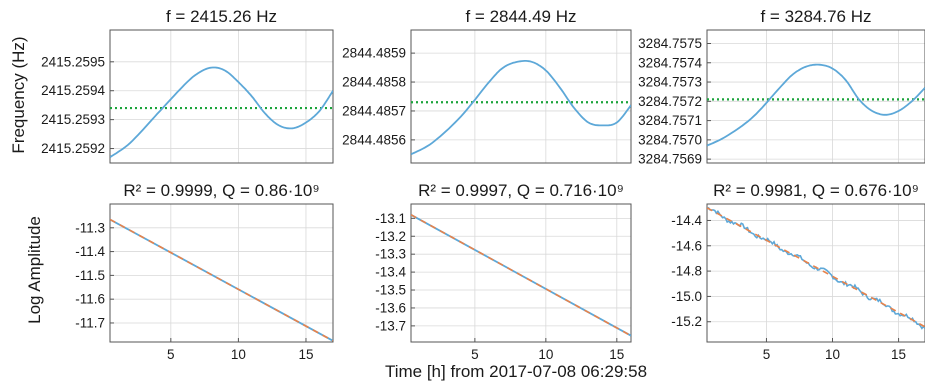  Describe the element at coordinates (686, 245) in the screenshot. I see `y-tick-label: -14.6` at that location.